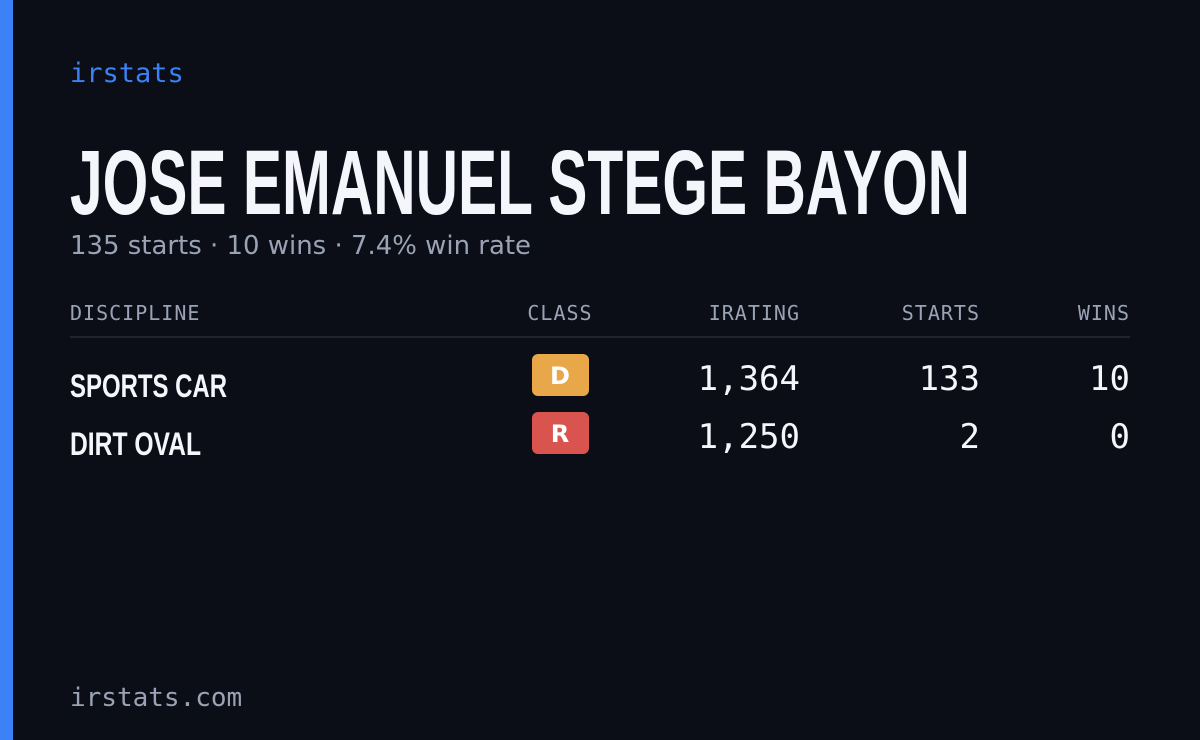 The image size is (1200, 740). What do you see at coordinates (949, 379) in the screenshot?
I see `starts: 133` at bounding box center [949, 379].